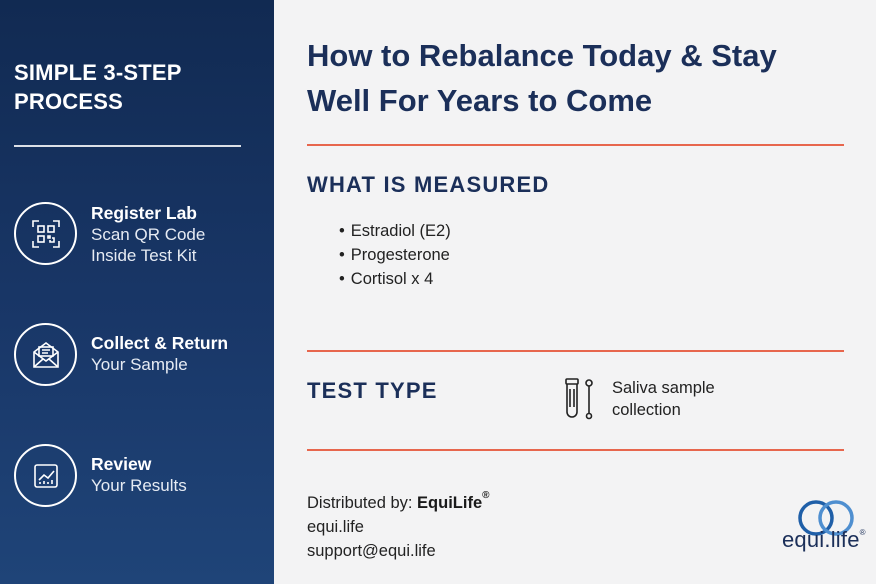 Image resolution: width=876 pixels, height=584 pixels. What do you see at coordinates (144, 255) in the screenshot?
I see `step-subtitle: Inside Test Kit` at bounding box center [144, 255].